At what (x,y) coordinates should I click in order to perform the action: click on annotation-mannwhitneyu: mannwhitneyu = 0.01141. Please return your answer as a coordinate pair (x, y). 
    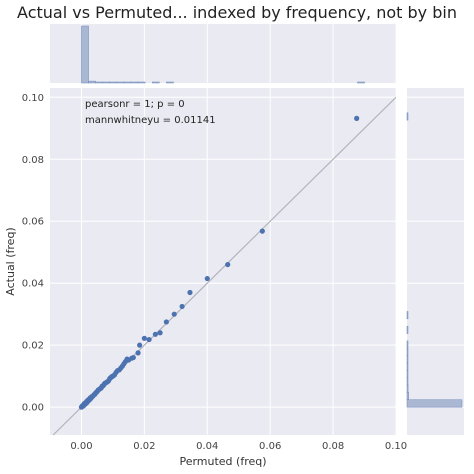
    Looking at the image, I should click on (150, 120).